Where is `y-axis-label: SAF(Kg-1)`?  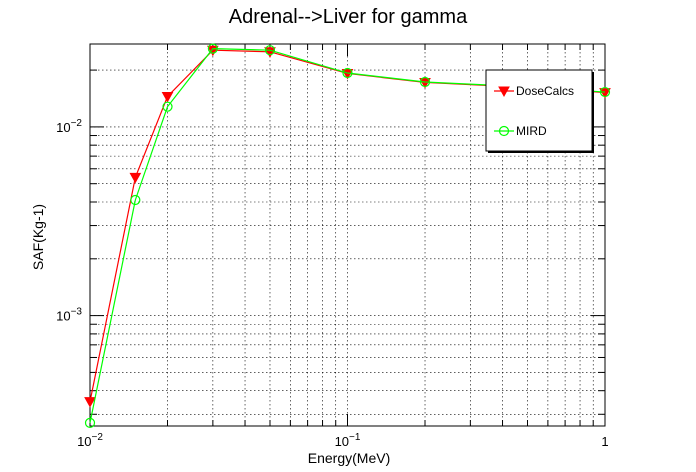 y-axis-label: SAF(Kg-1) is located at coordinates (38, 237).